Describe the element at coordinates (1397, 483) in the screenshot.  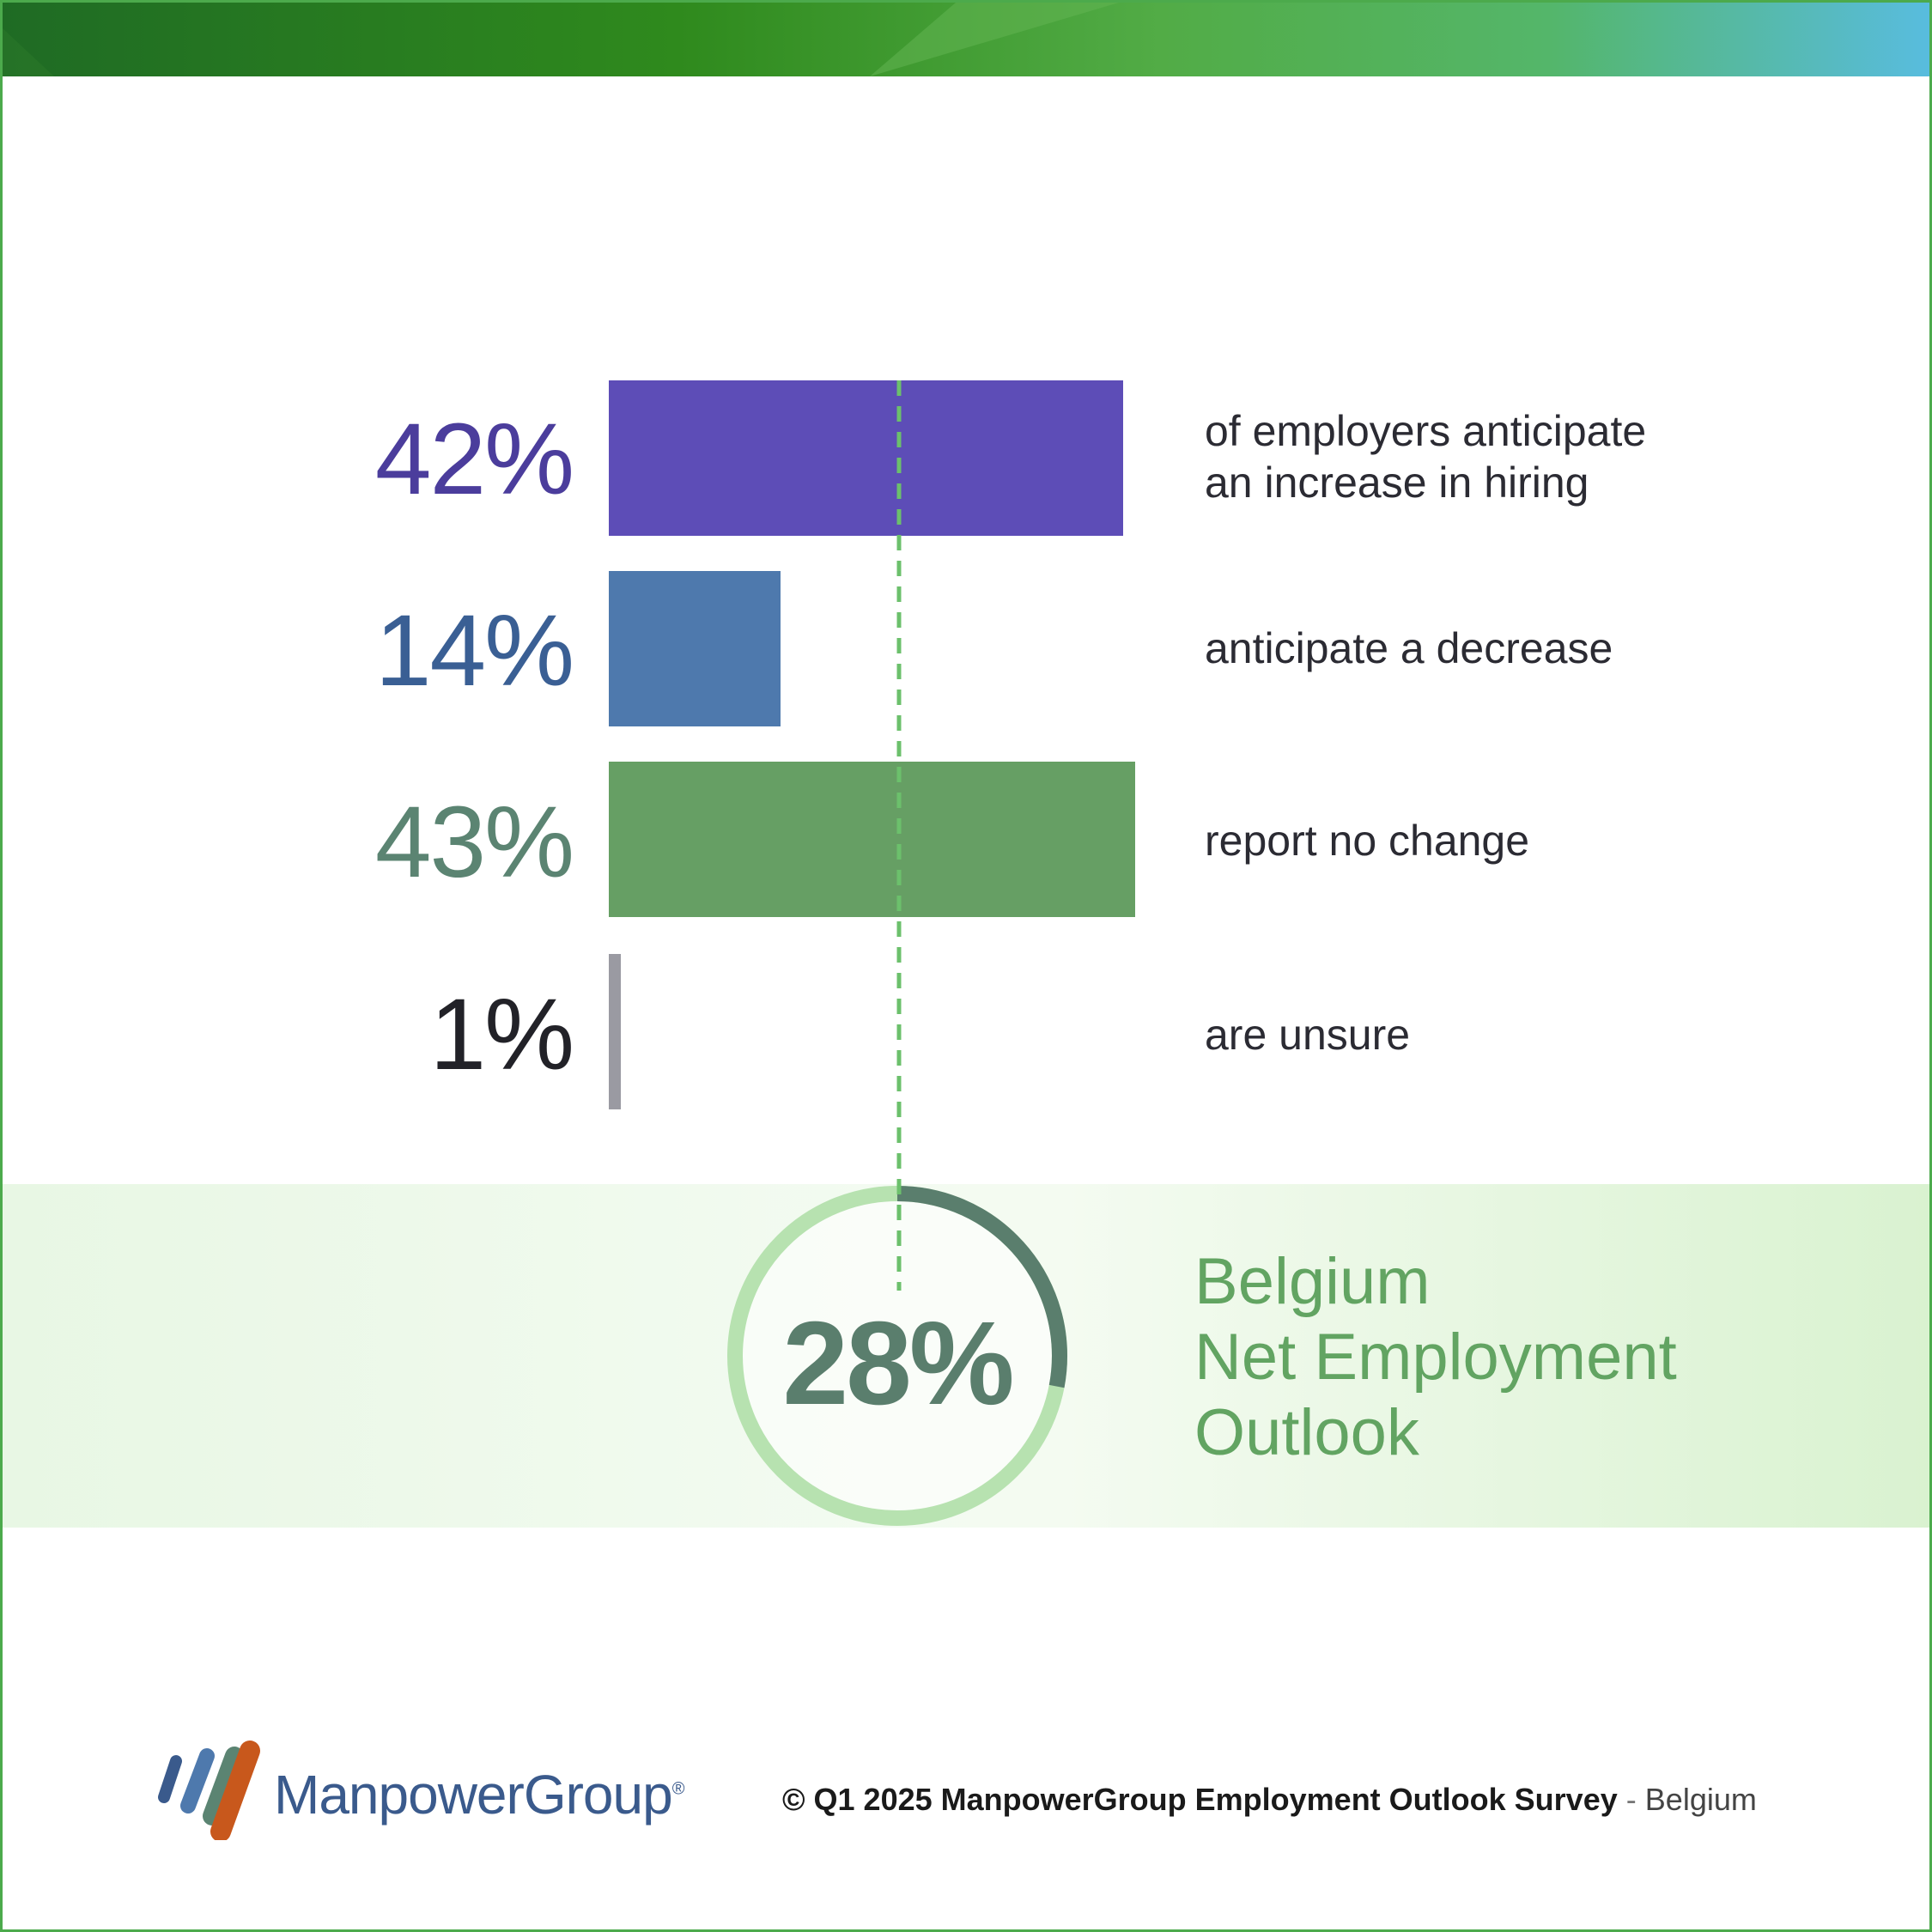
I see `row-label-increase-line-2: an increase in hiring` at that location.